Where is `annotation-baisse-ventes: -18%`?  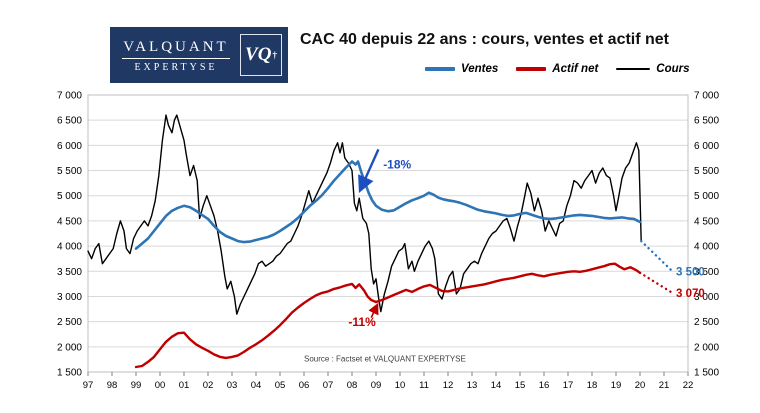 annotation-baisse-ventes: -18% is located at coordinates (397, 165).